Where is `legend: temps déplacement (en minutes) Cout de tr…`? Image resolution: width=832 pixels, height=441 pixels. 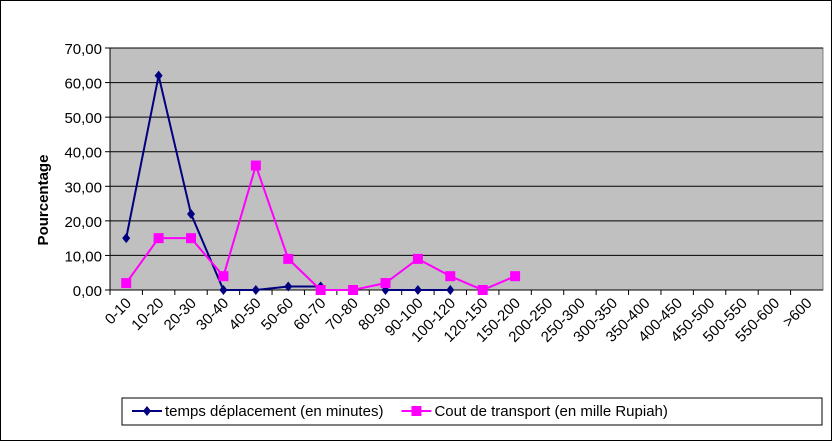 legend: temps déplacement (en minutes) Cout de tr… is located at coordinates (472, 411).